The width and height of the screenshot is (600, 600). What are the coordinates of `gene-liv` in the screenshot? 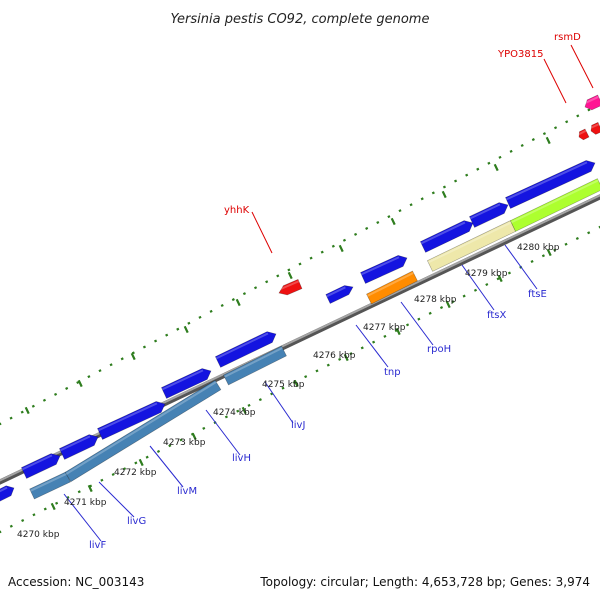 It's located at (50, 485).